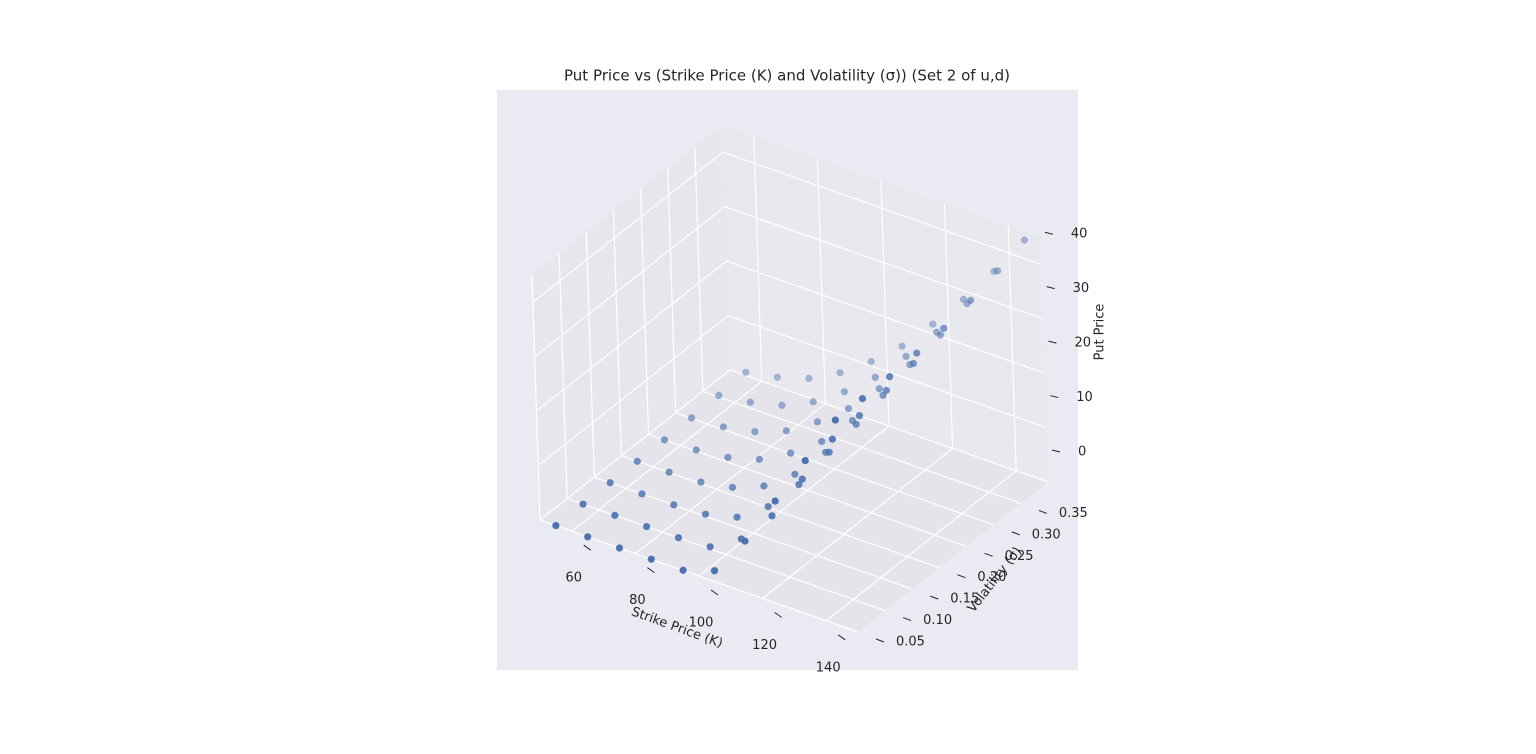 The image size is (1536, 754). Describe the element at coordinates (764, 645) in the screenshot. I see `x-tick-label: 120` at that location.